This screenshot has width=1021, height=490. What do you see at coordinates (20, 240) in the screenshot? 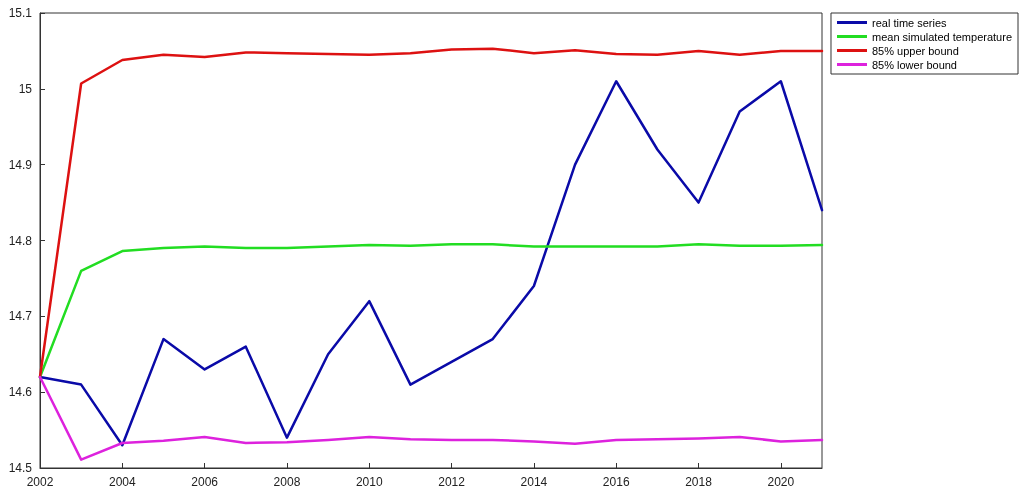
I see `y-tick-label: 14.8` at bounding box center [20, 240].